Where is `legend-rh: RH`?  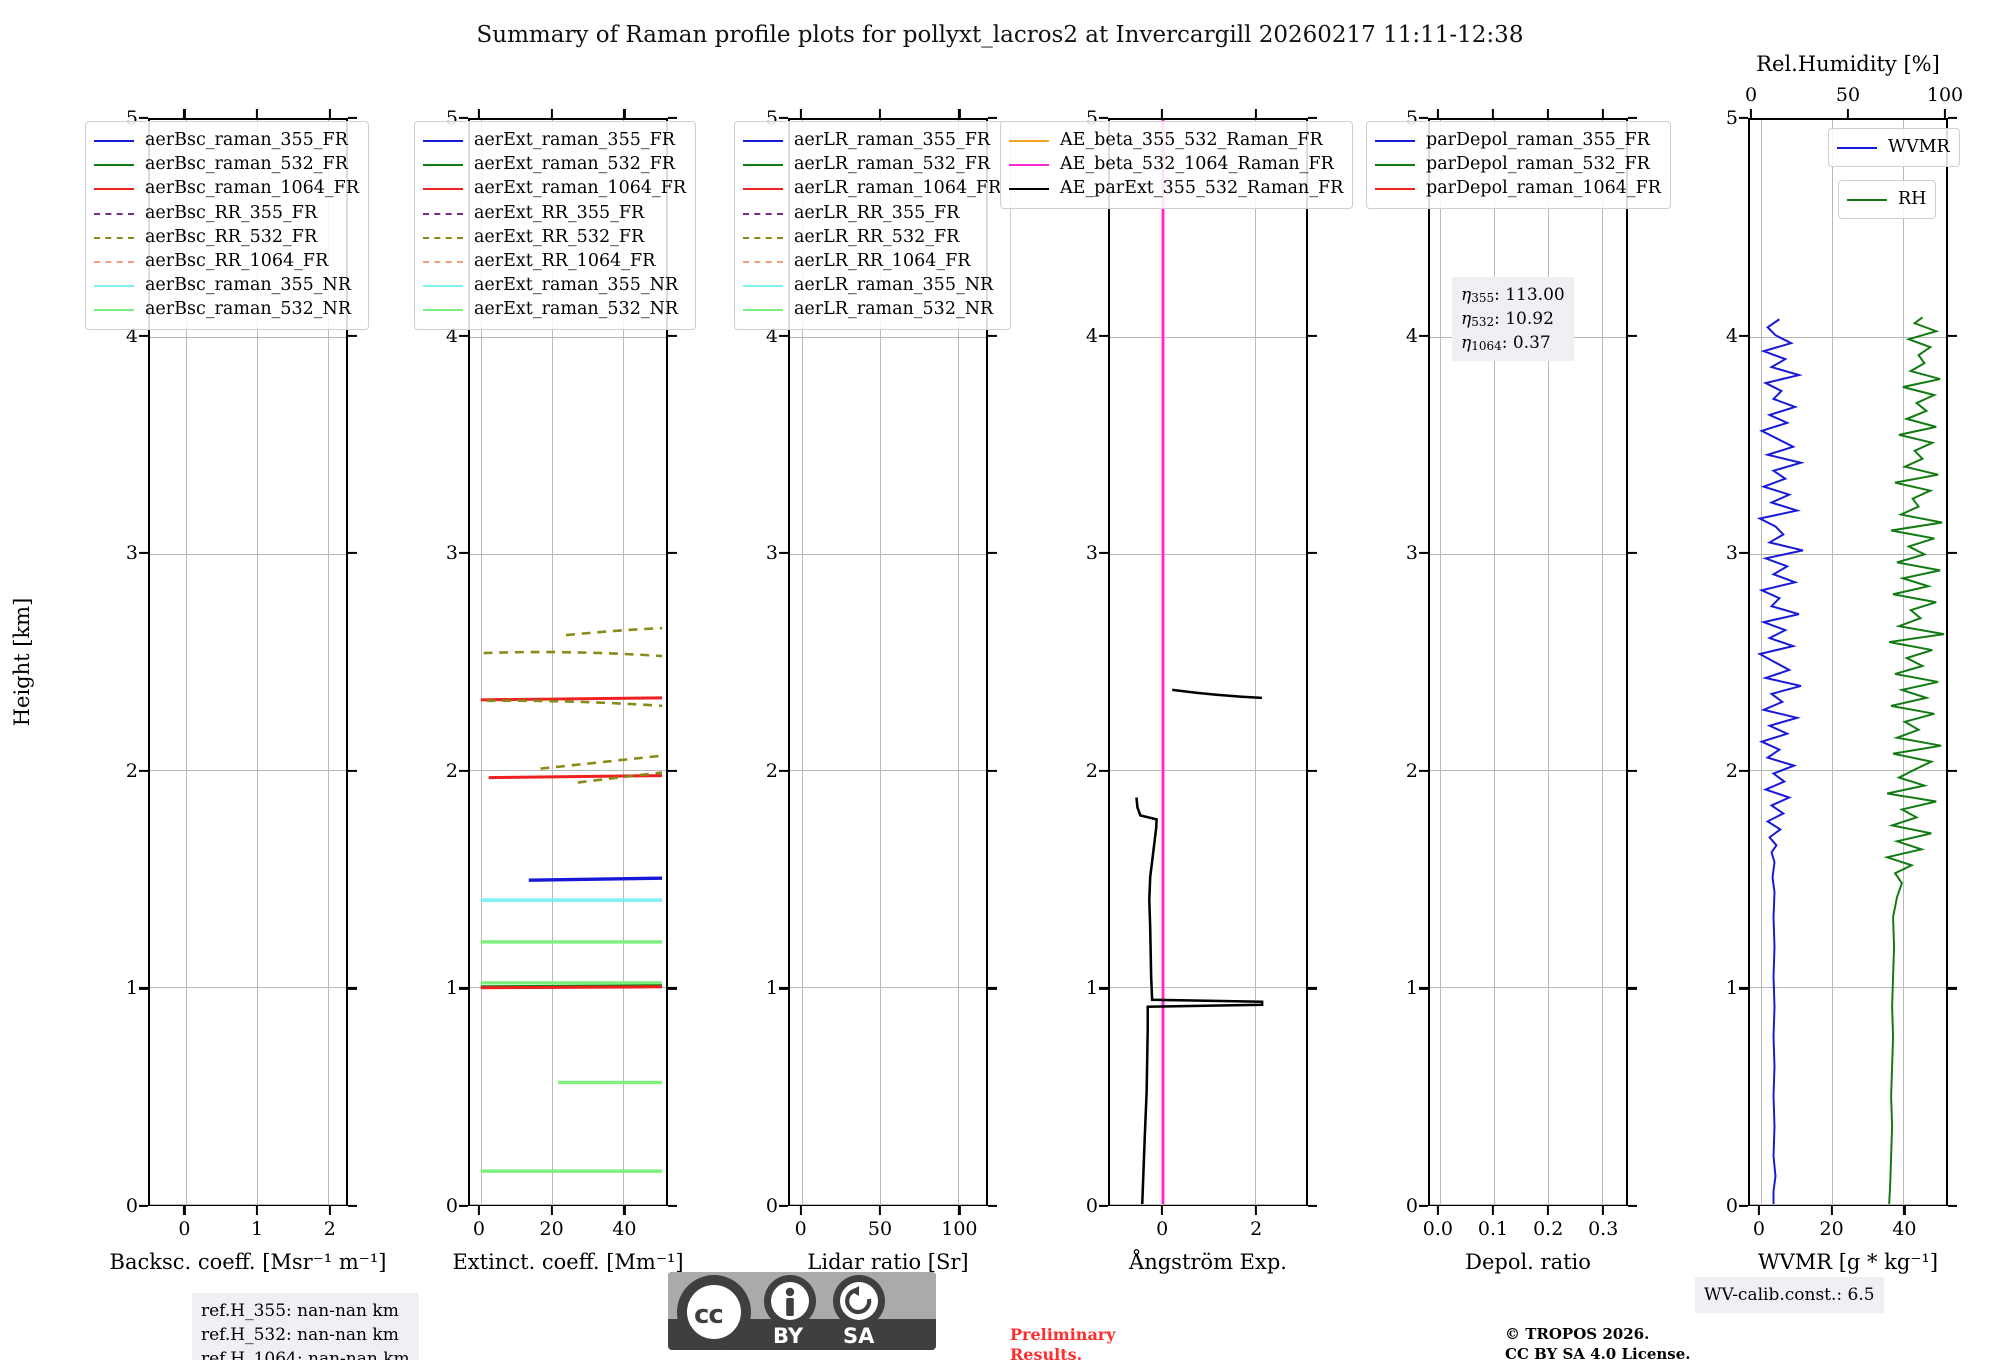
legend-rh: RH is located at coordinates (1887, 200).